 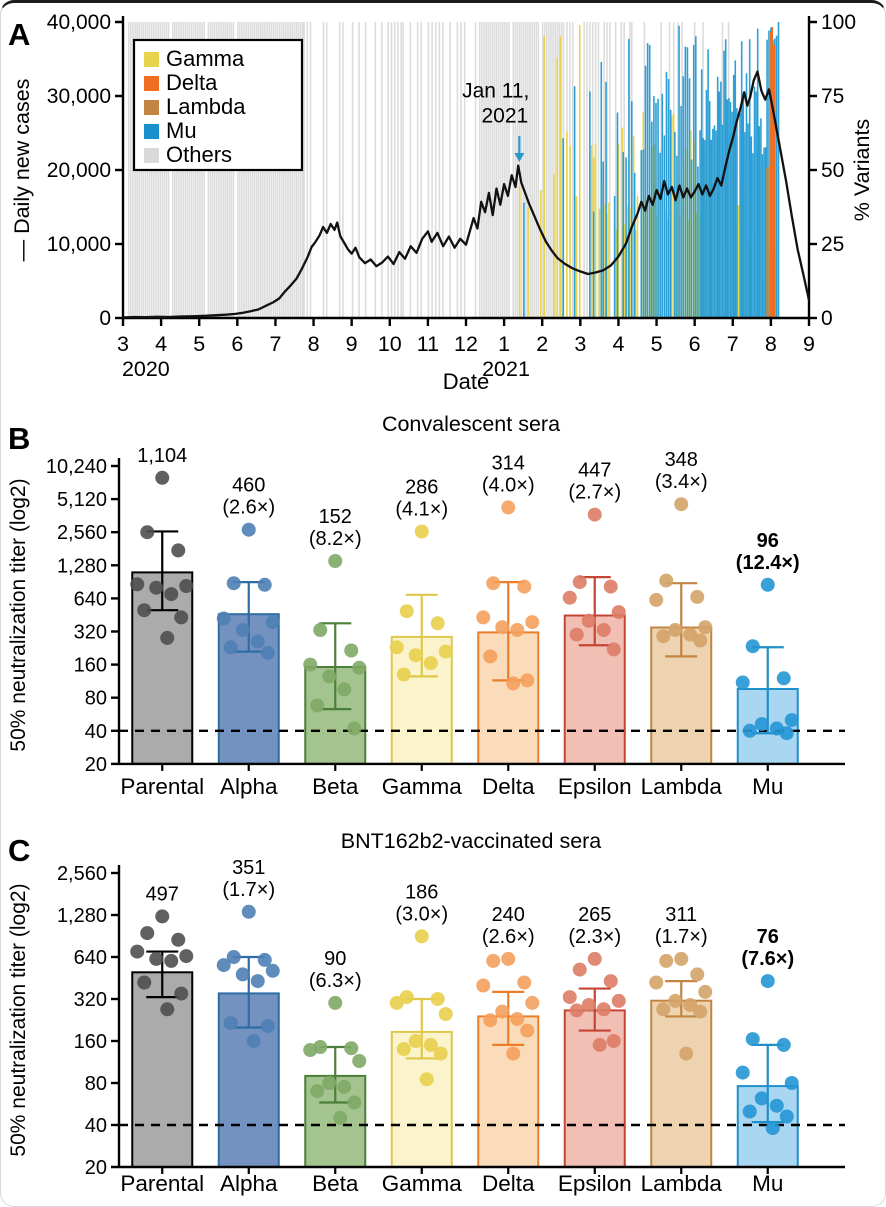 What do you see at coordinates (314, 344) in the screenshot?
I see `month-tick-label: 8` at bounding box center [314, 344].